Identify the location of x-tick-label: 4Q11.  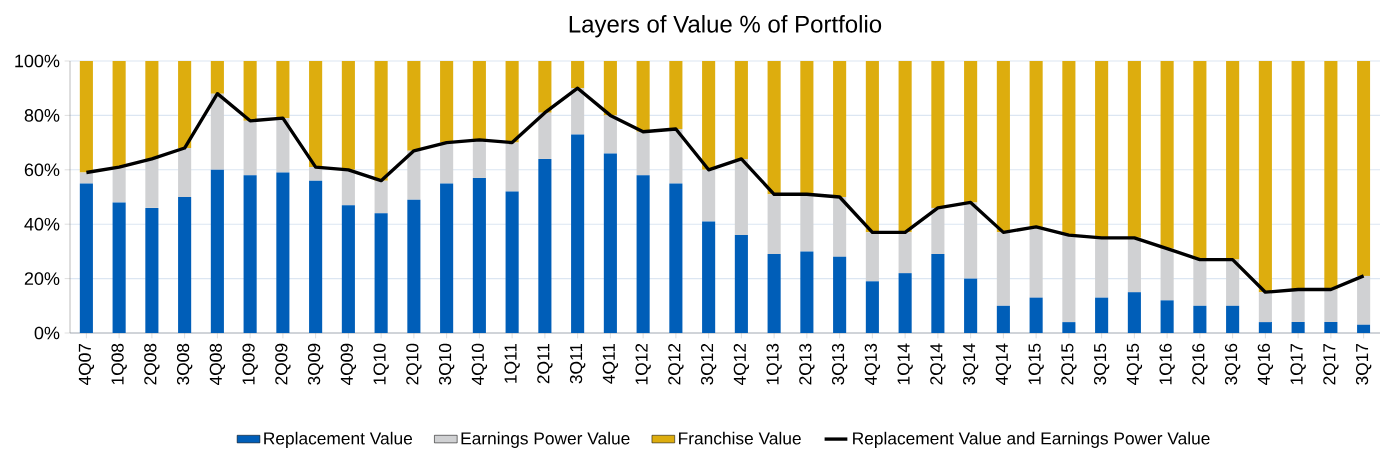
(610, 363).